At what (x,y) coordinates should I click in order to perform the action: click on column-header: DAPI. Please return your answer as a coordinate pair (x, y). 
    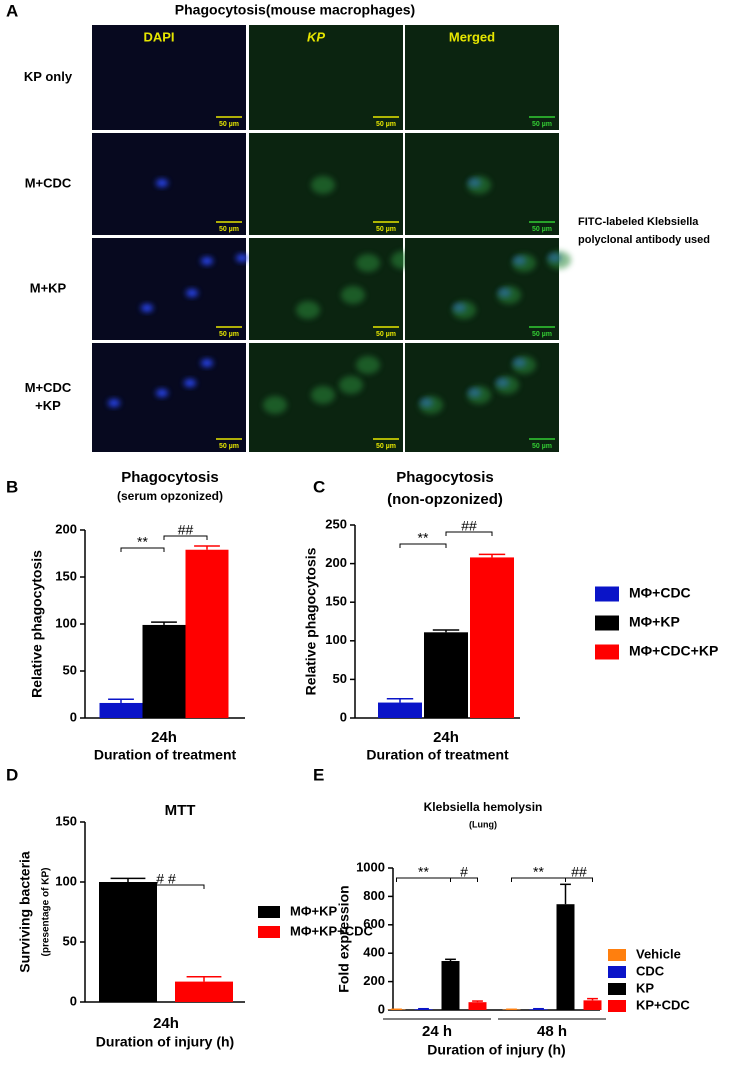
    Looking at the image, I should click on (158, 36).